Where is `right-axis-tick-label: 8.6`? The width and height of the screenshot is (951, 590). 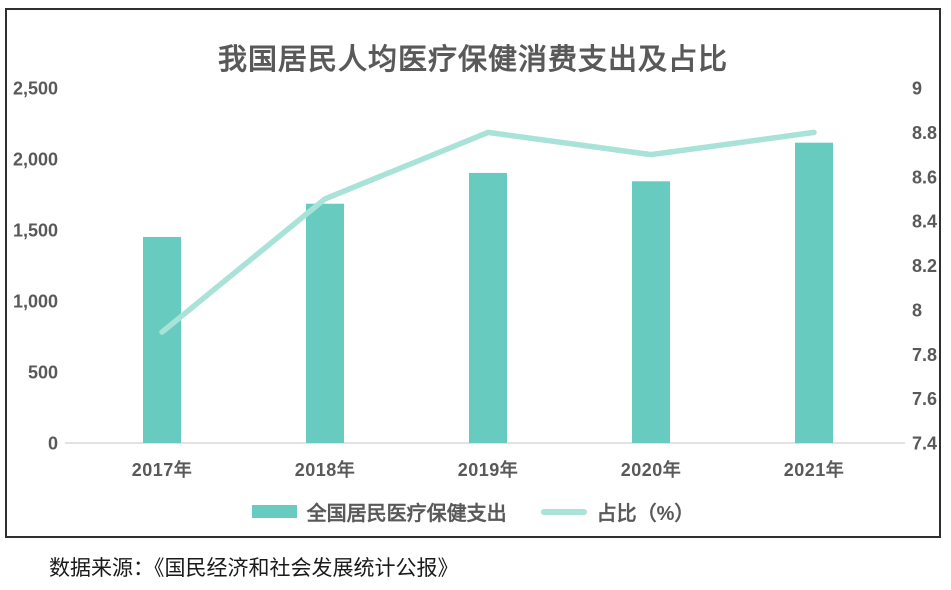 right-axis-tick-label: 8.6 is located at coordinates (924, 177).